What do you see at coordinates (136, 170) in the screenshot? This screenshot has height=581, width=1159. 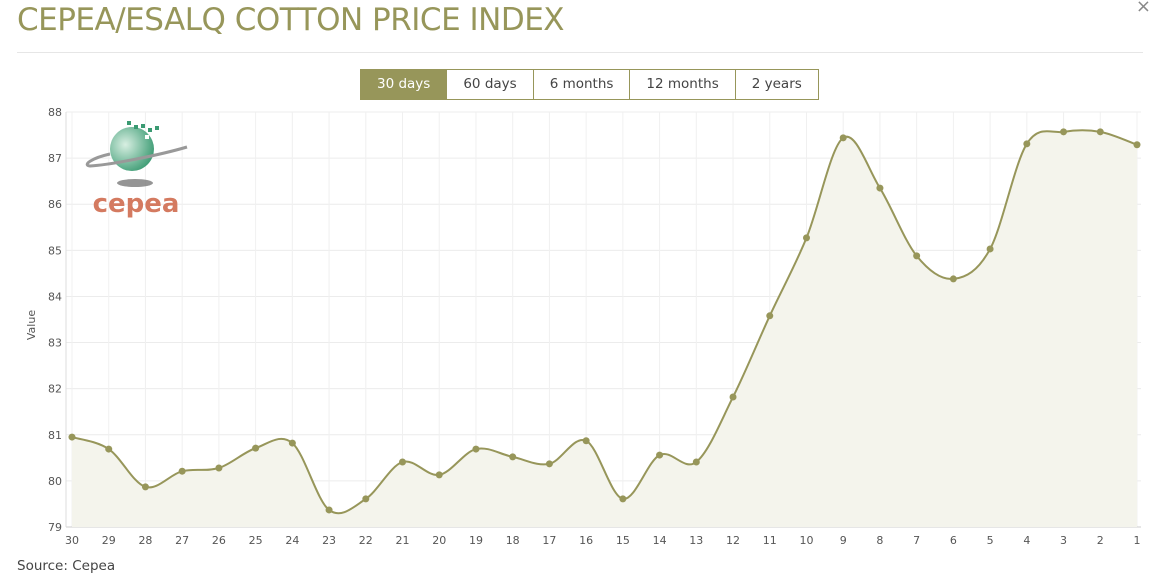 I see `cepea-logo: cepea` at bounding box center [136, 170].